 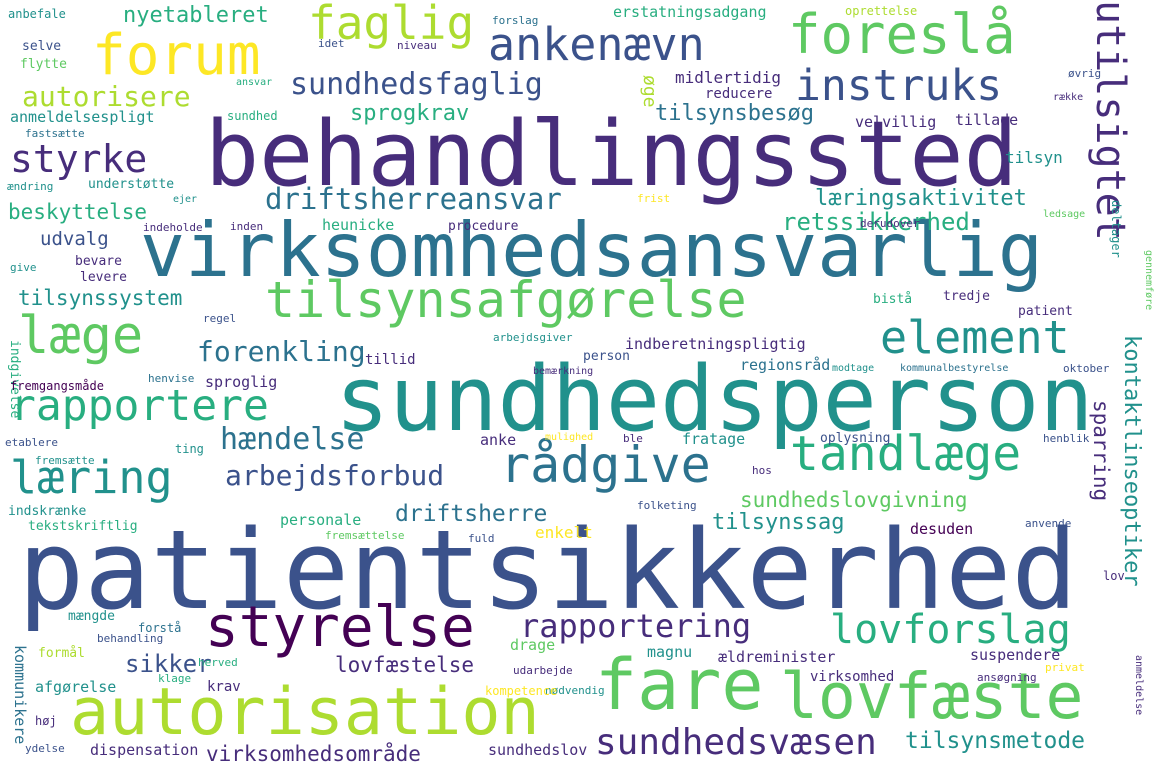 What do you see at coordinates (91, 616) in the screenshot?
I see `cloud-word: mængde` at bounding box center [91, 616].